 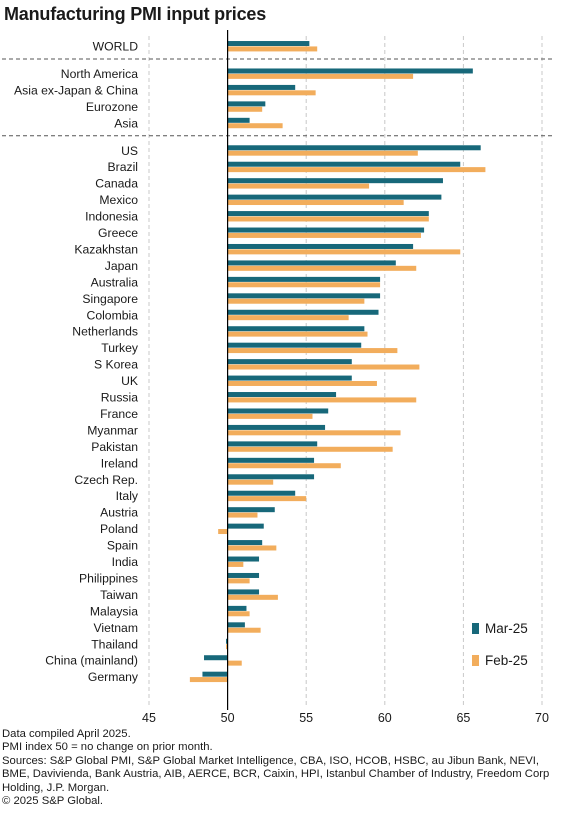 What do you see at coordinates (114, 447) in the screenshot?
I see `category-label: Pakistan` at bounding box center [114, 447].